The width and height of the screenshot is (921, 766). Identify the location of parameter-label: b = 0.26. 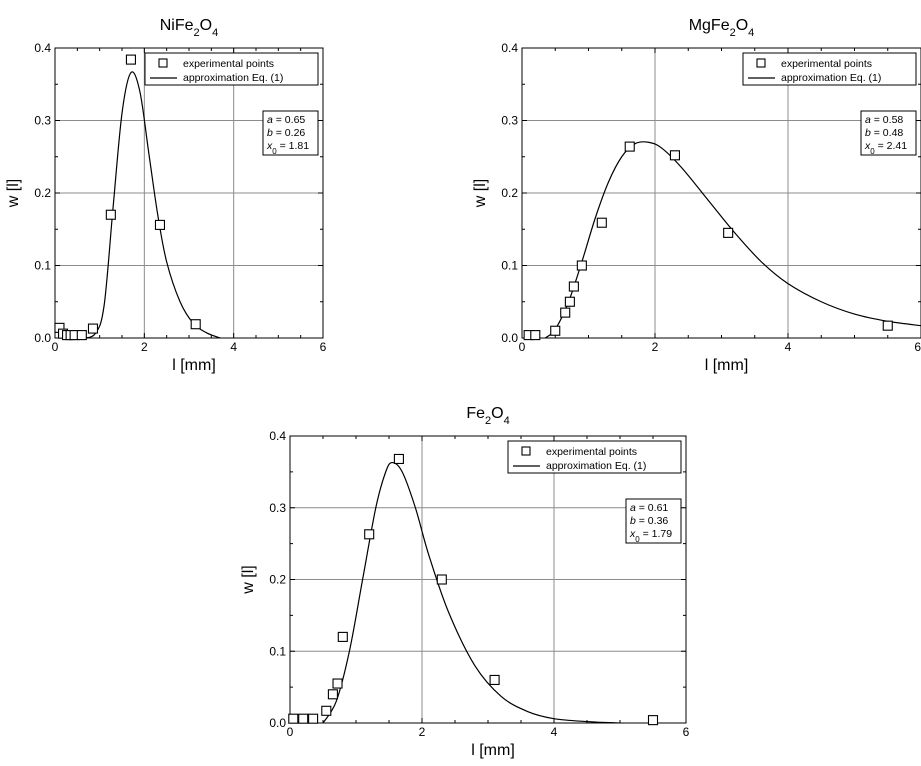
(286, 133).